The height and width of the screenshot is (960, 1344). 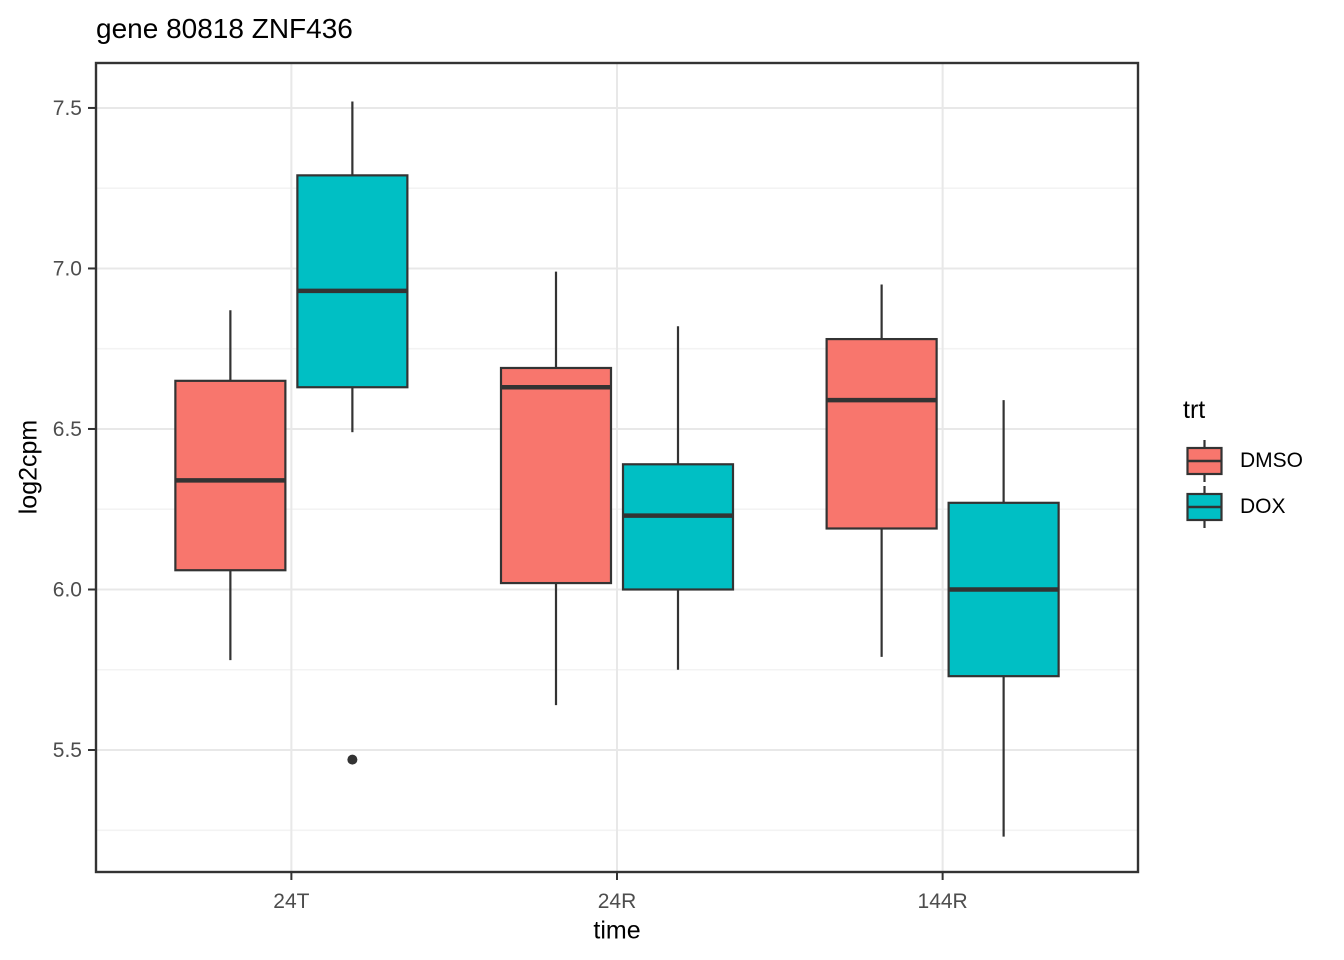 What do you see at coordinates (67, 108) in the screenshot?
I see `y-tick-label: 7.5` at bounding box center [67, 108].